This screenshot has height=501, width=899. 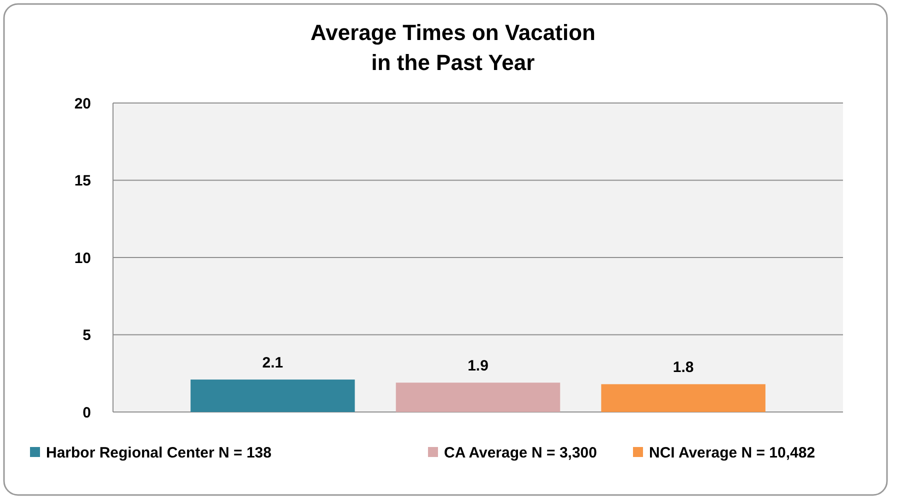 I want to click on y-tick-label: 20, so click(x=82, y=103).